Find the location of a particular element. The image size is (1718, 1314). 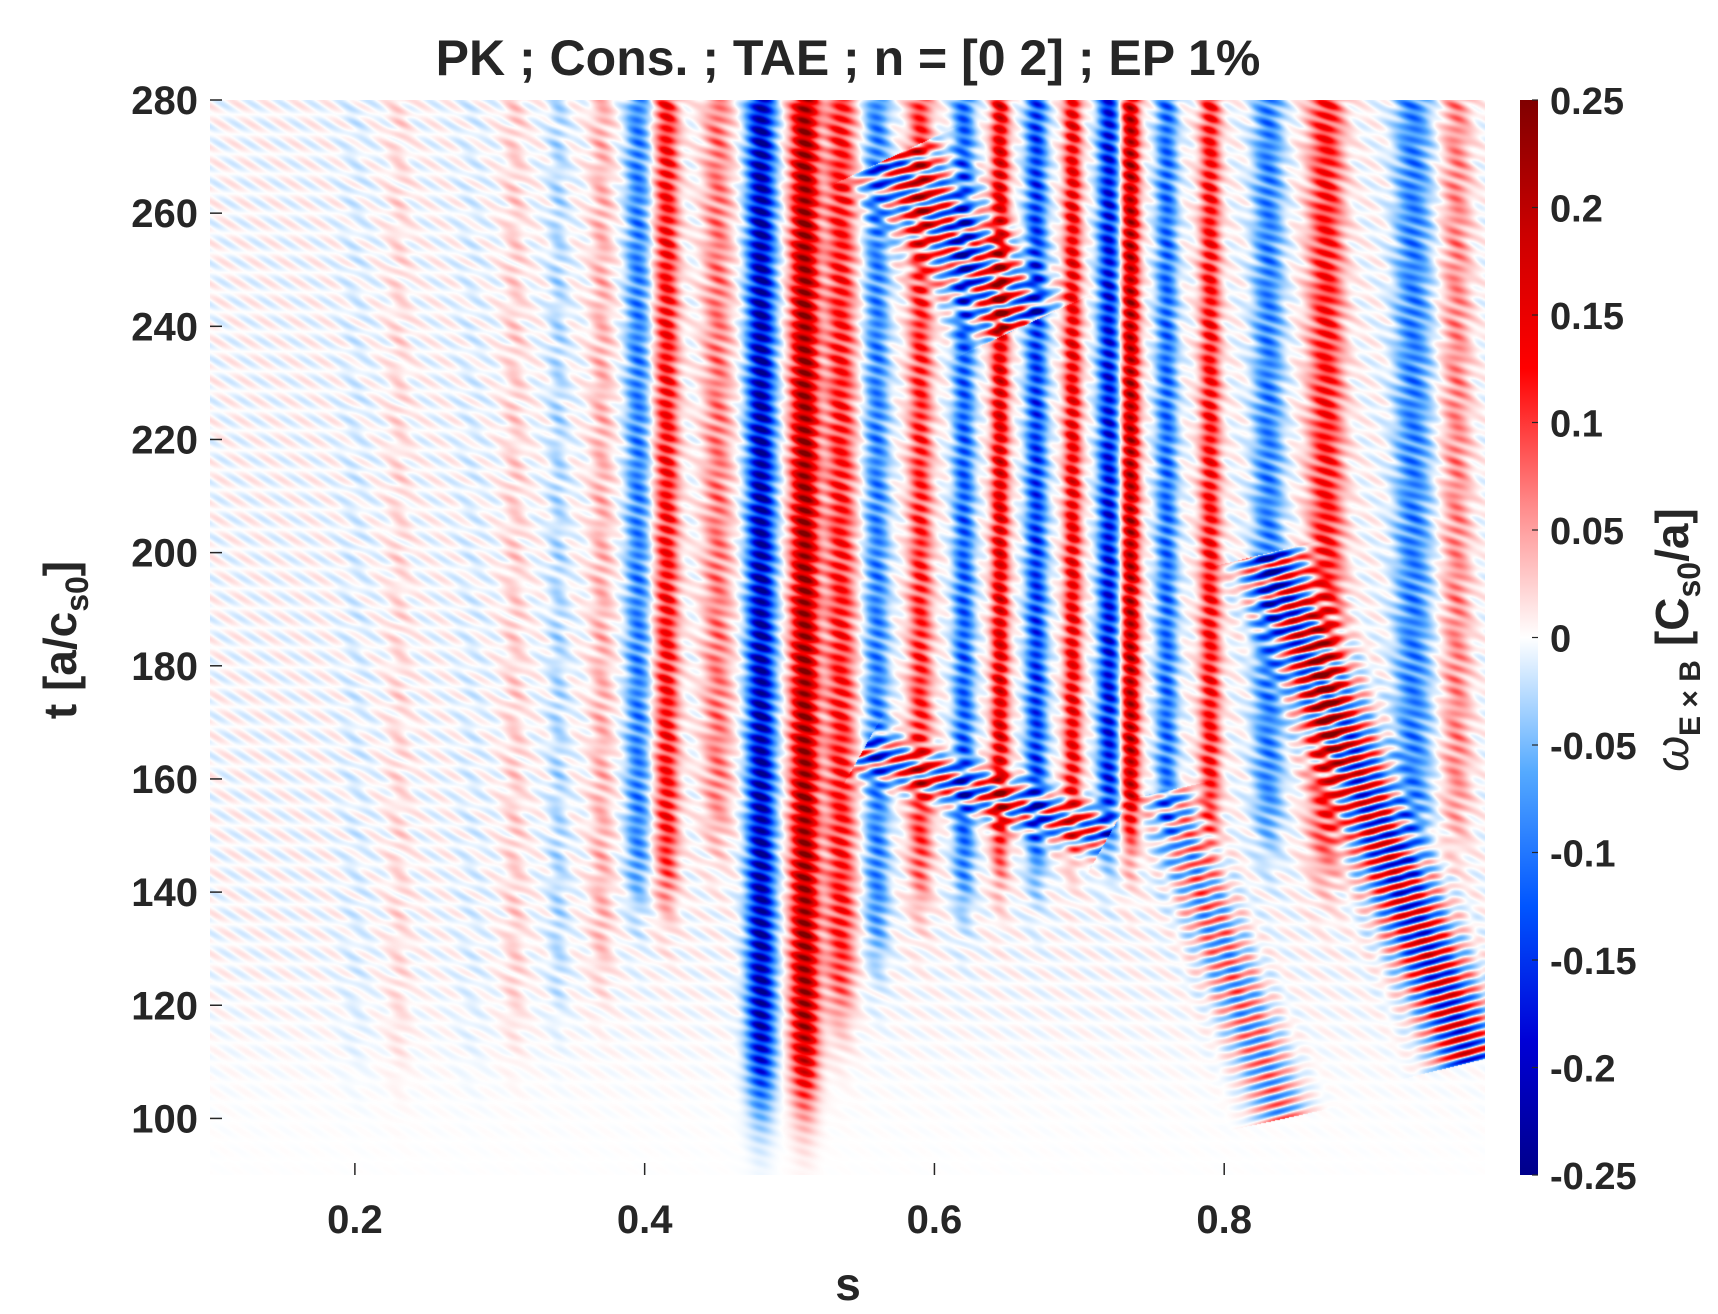

y-tick-label: 280 is located at coordinates (164, 101).